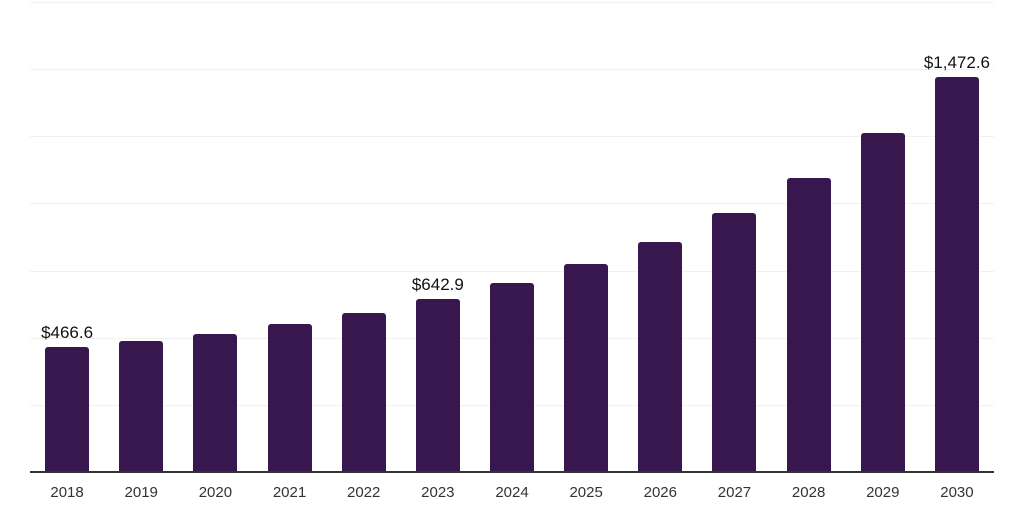  What do you see at coordinates (660, 356) in the screenshot?
I see `bar-2026` at bounding box center [660, 356].